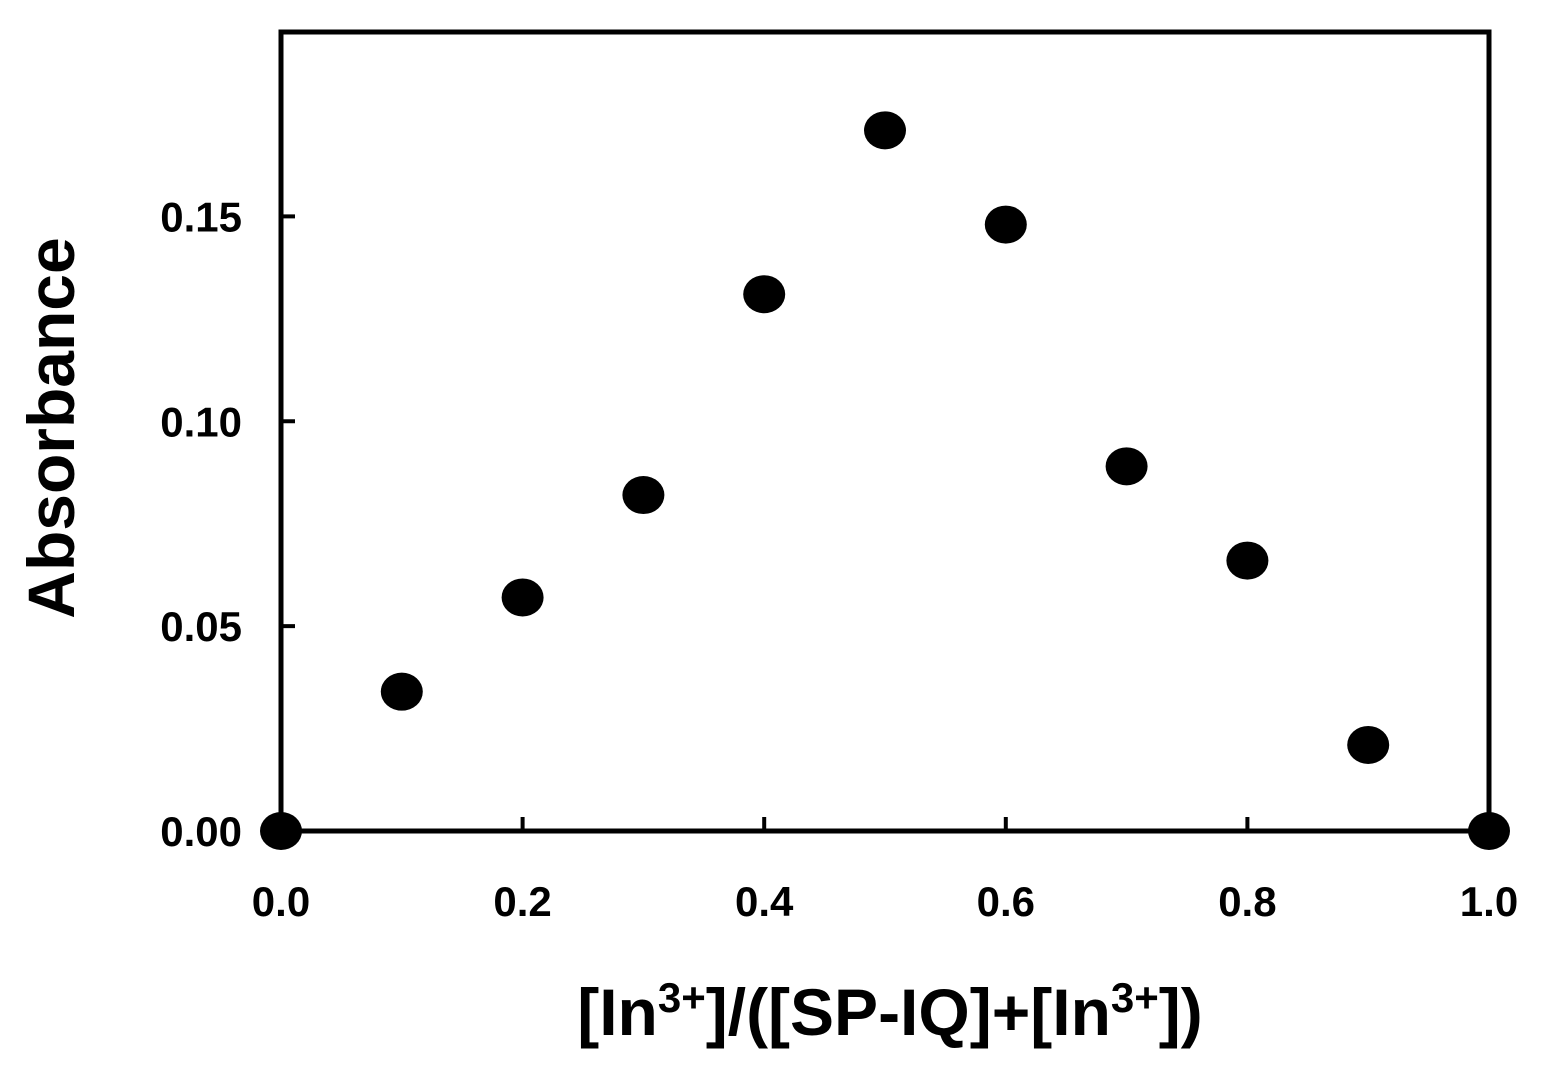  Describe the element at coordinates (890, 1012) in the screenshot. I see `x-axis-title: [In3+]/([SP-IQ]+[In3+])` at that location.